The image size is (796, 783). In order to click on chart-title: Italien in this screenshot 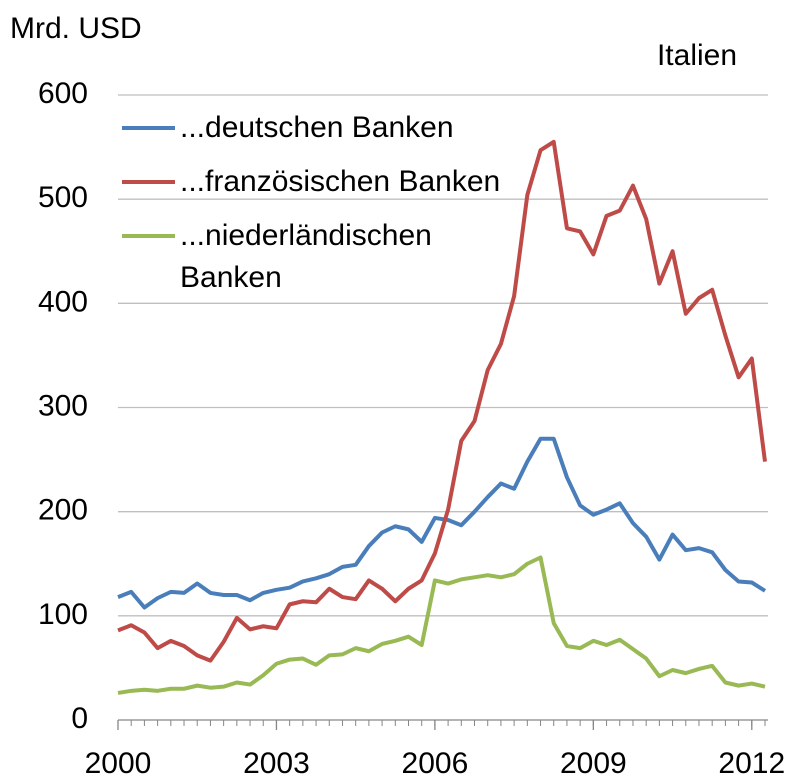, I will do `click(697, 55)`.